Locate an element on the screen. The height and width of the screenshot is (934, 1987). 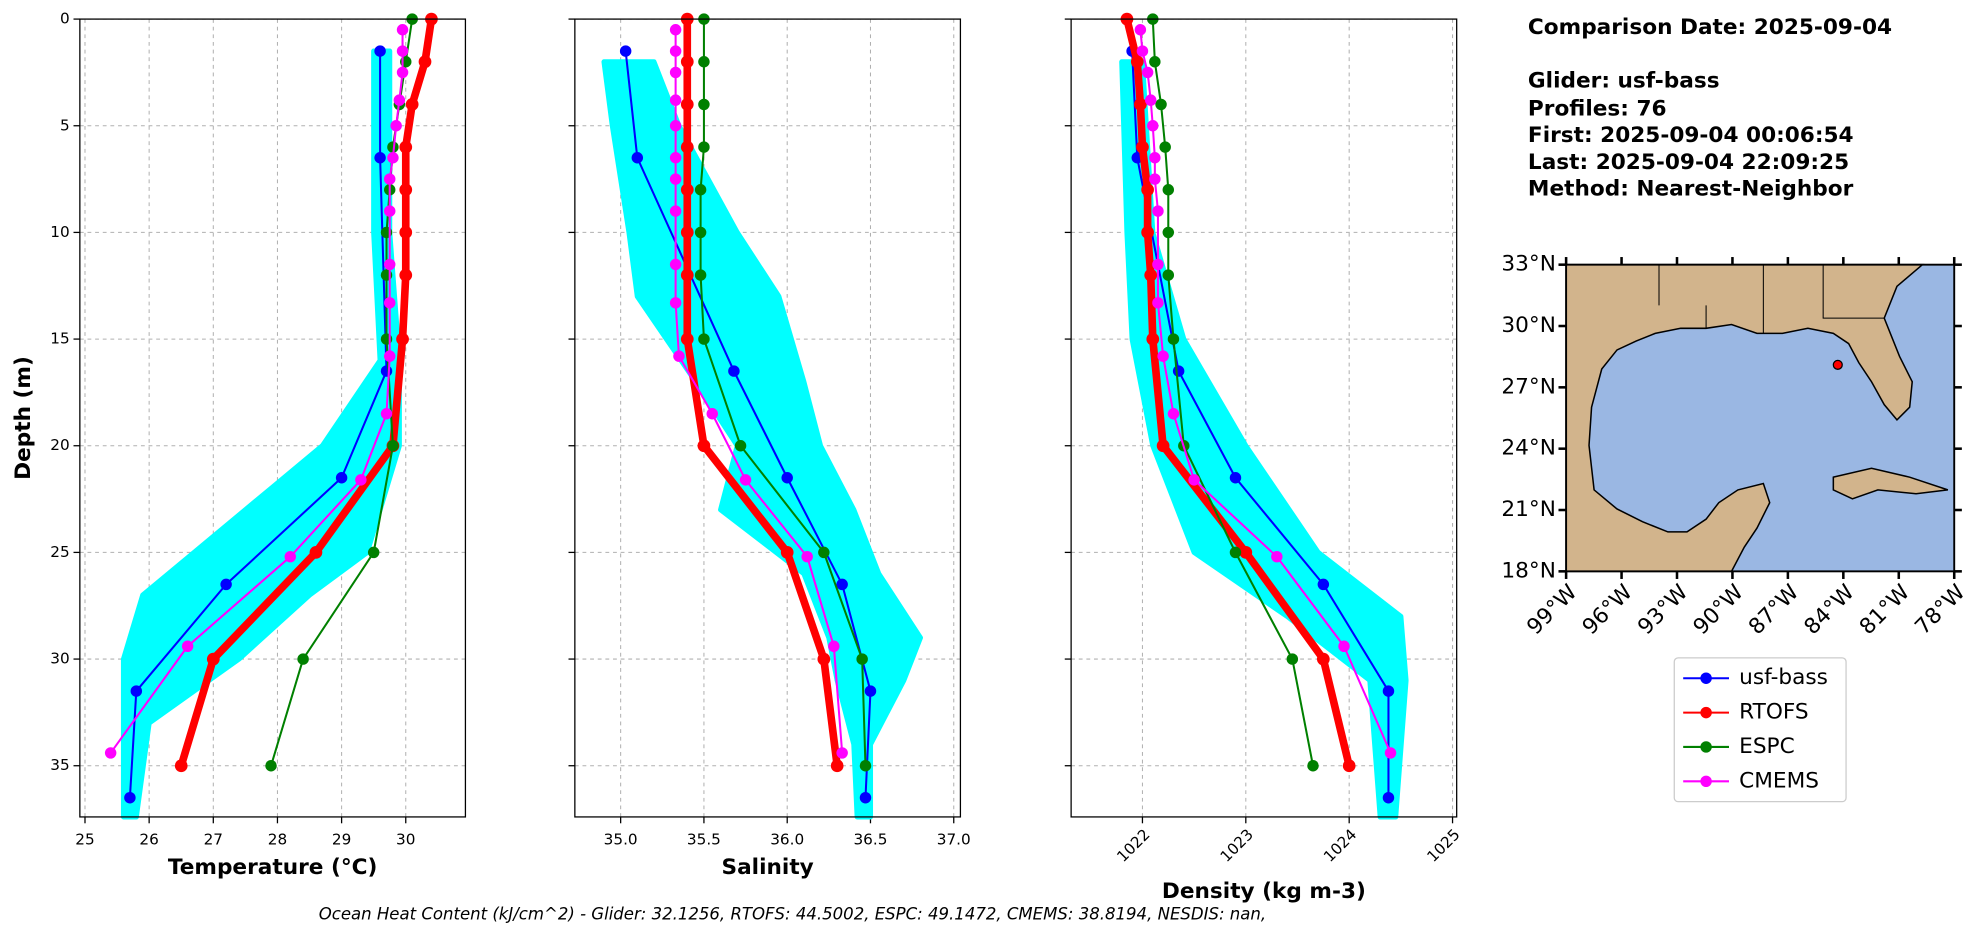
x-tick-label: 28 is located at coordinates (277, 839).